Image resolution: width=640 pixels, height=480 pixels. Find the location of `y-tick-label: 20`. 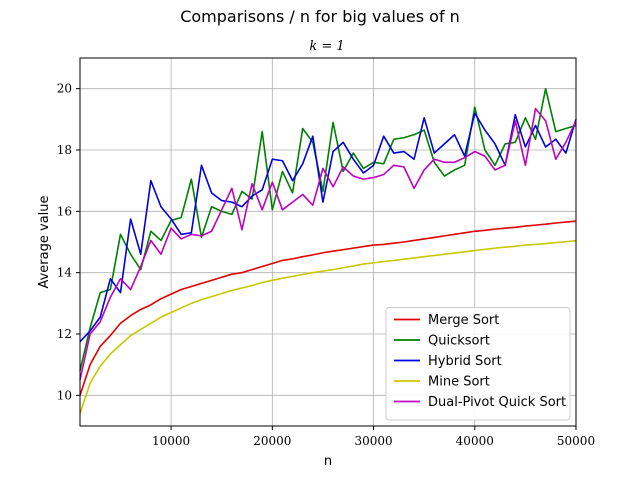

y-tick-label: 20 is located at coordinates (64, 89).